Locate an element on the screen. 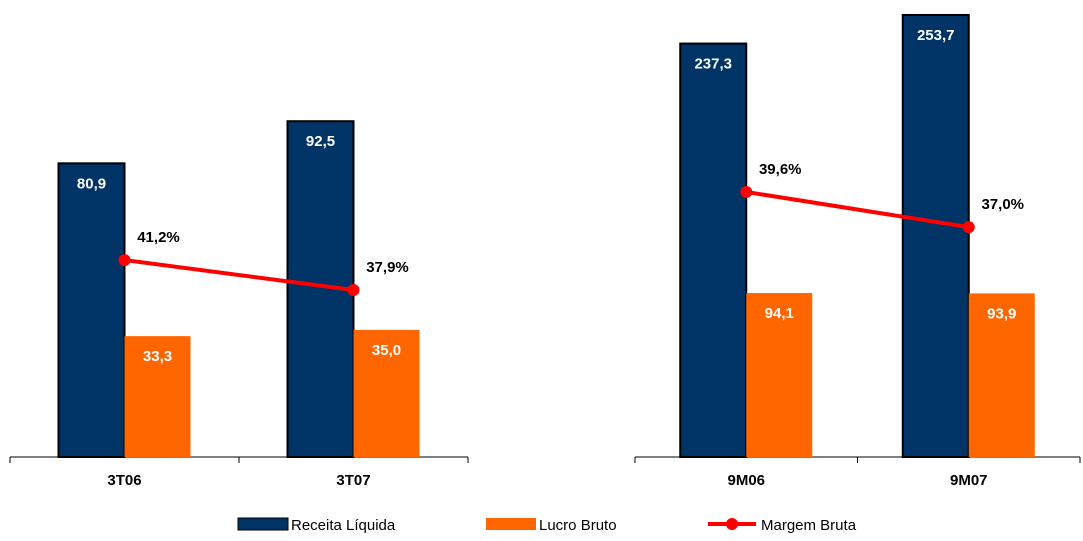 Image resolution: width=1083 pixels, height=541 pixels. data-label: 92,5 is located at coordinates (320, 141).